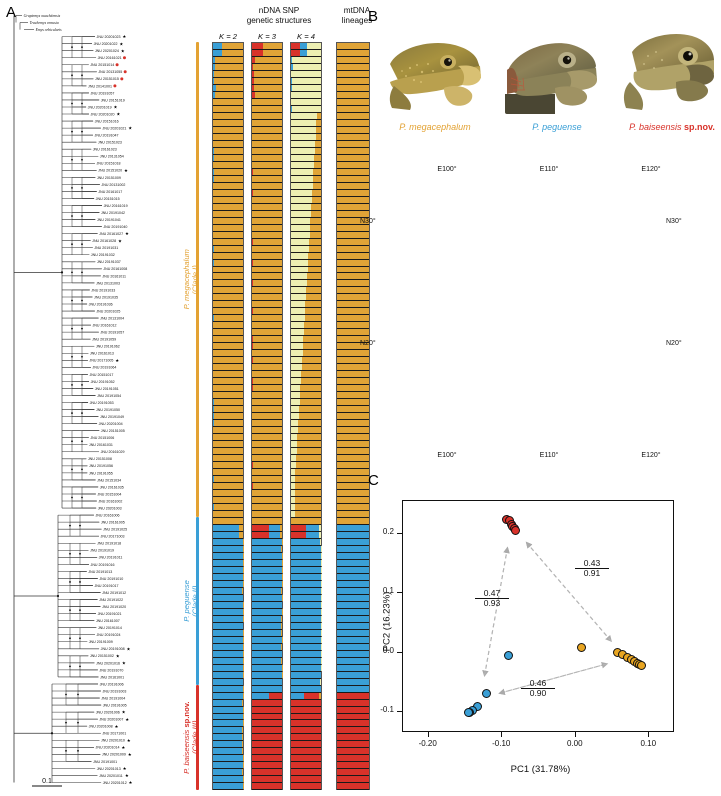 The width and height of the screenshot is (721, 796). I want to click on svg-text: JNU 20191042, so click(113, 213).